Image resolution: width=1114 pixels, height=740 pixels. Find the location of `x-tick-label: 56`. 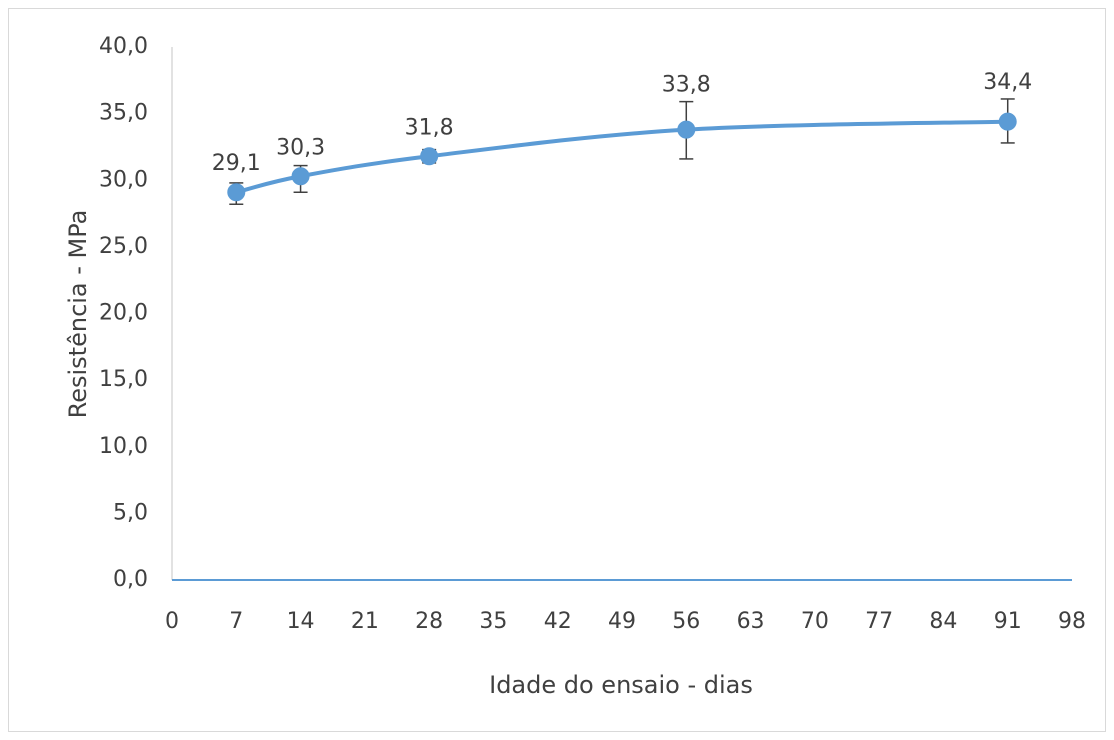

x-tick-label: 56 is located at coordinates (686, 621).